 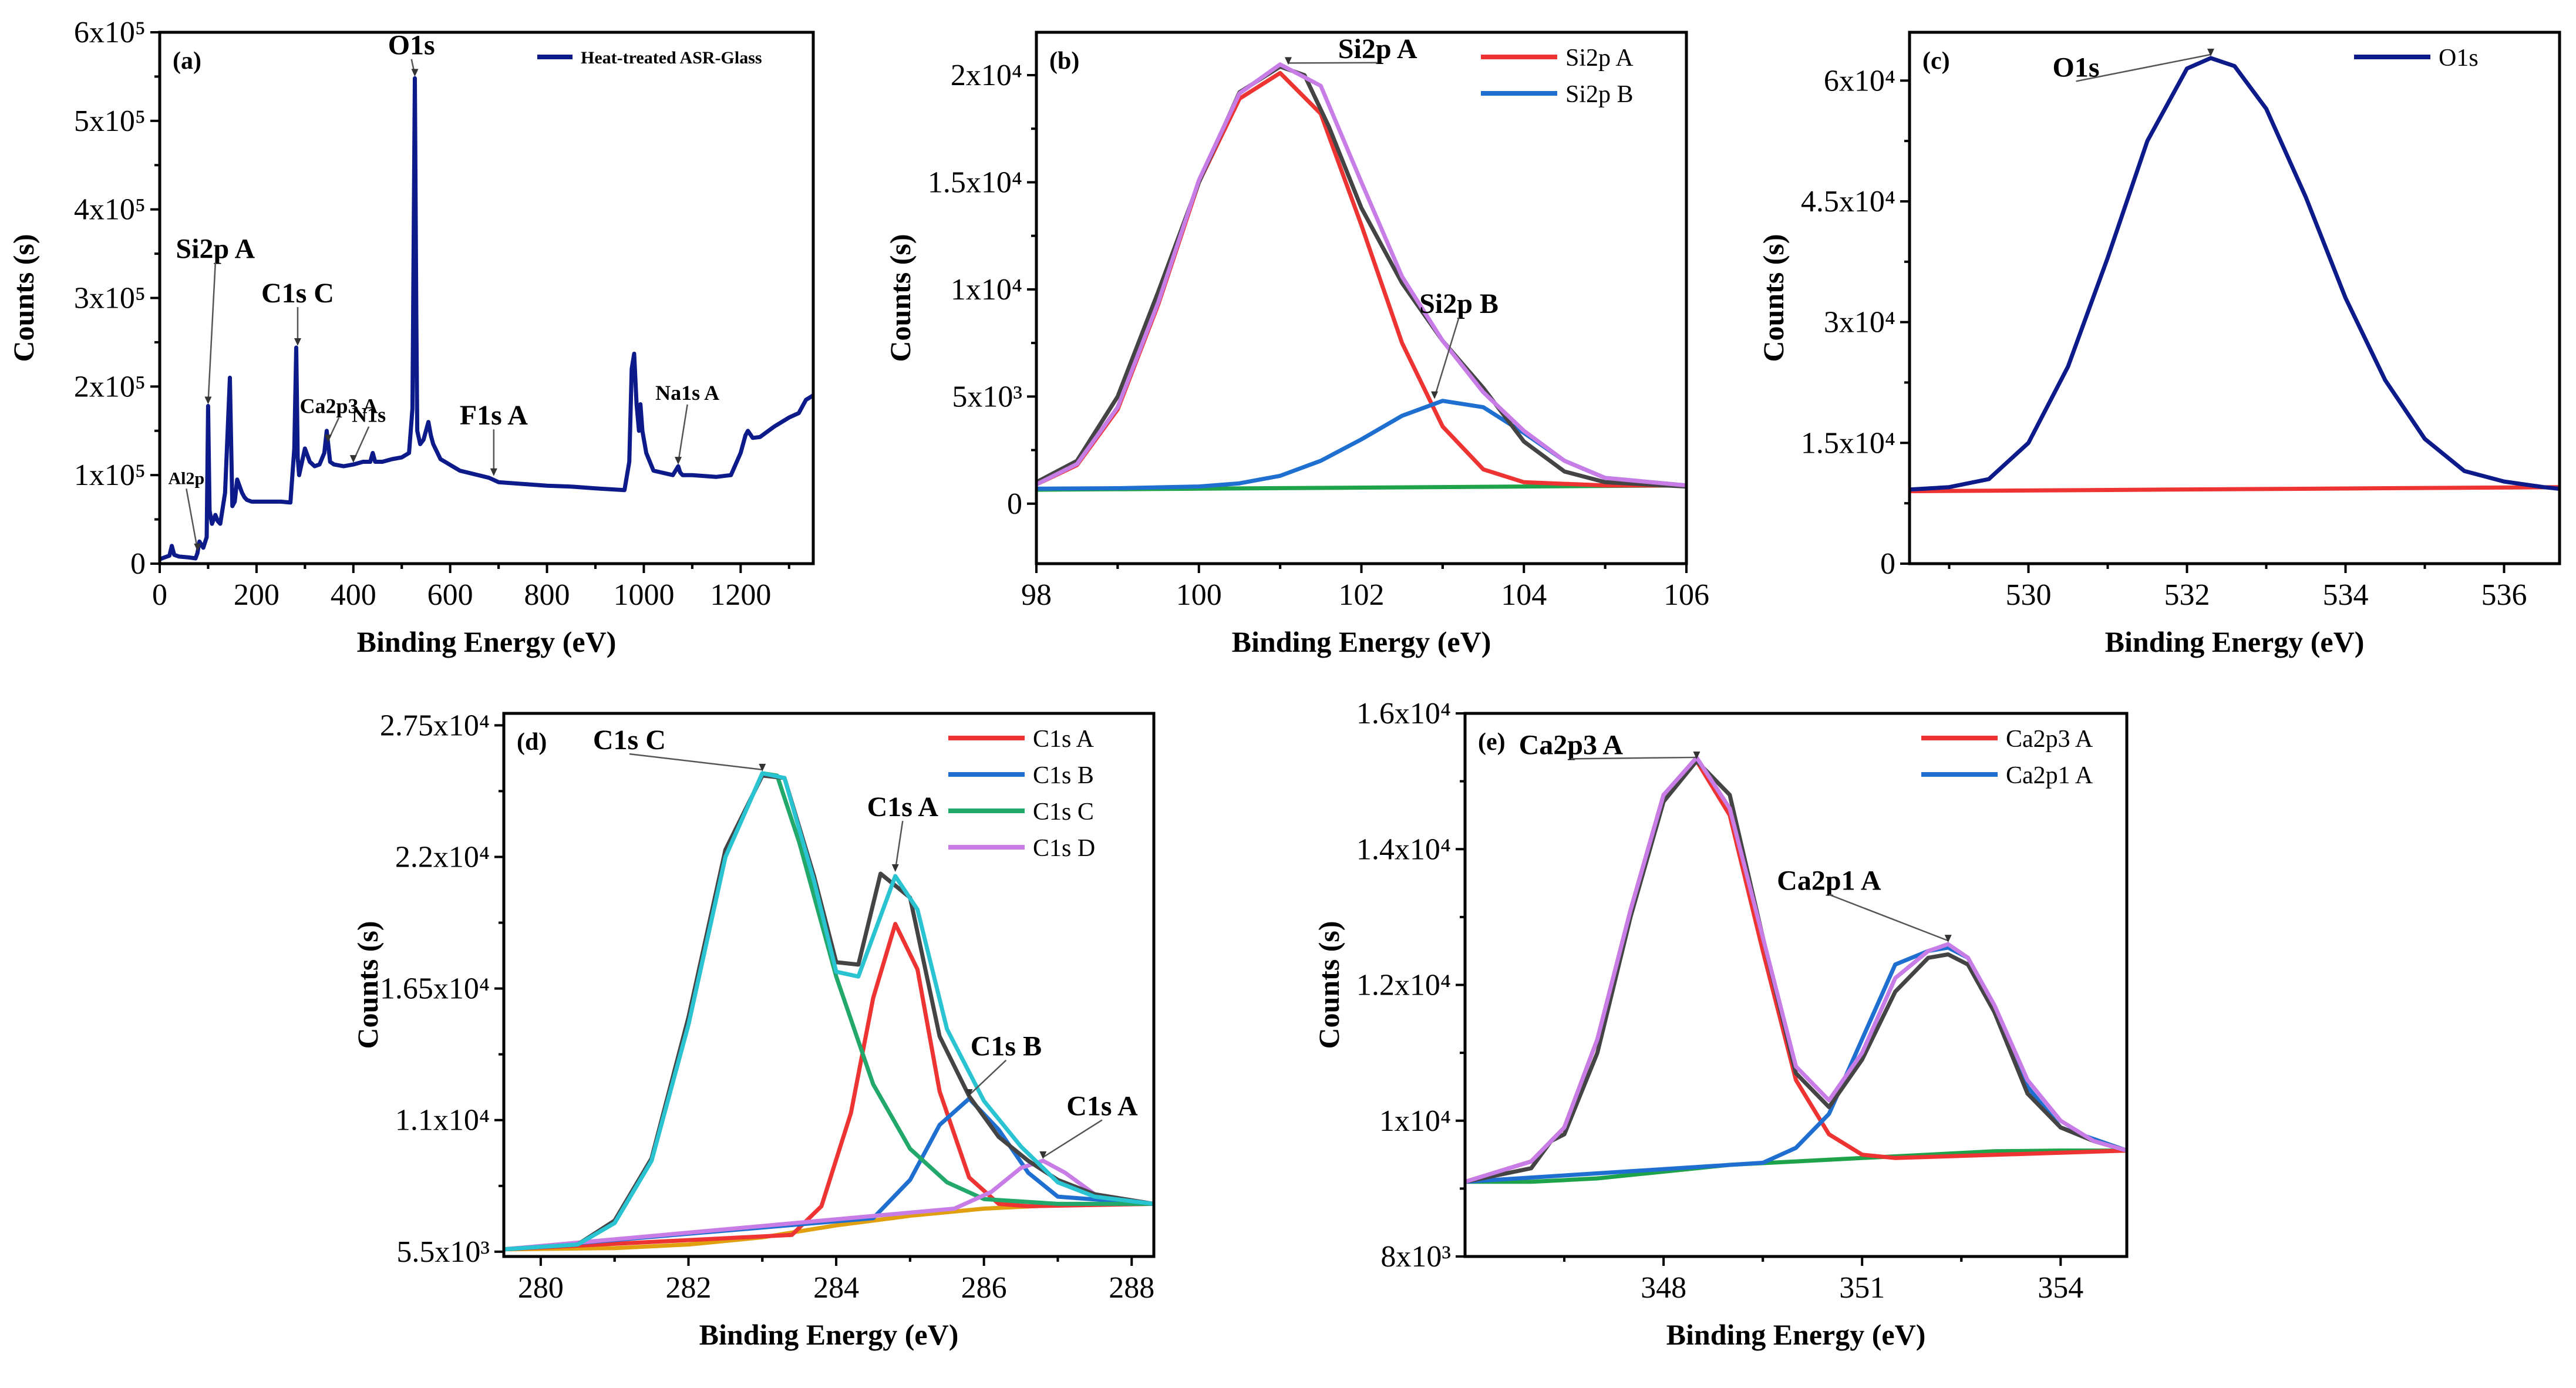 I want to click on x-tick-label: 288, so click(x=1131, y=1288).